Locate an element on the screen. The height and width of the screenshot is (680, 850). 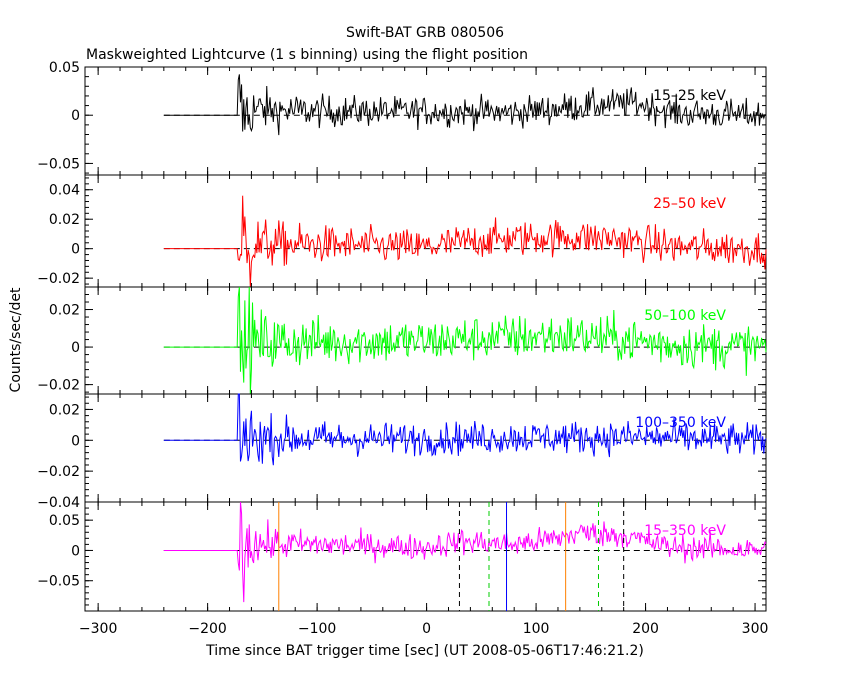
chart-title: Swift-BAT GRB 080506 is located at coordinates (425, 33).